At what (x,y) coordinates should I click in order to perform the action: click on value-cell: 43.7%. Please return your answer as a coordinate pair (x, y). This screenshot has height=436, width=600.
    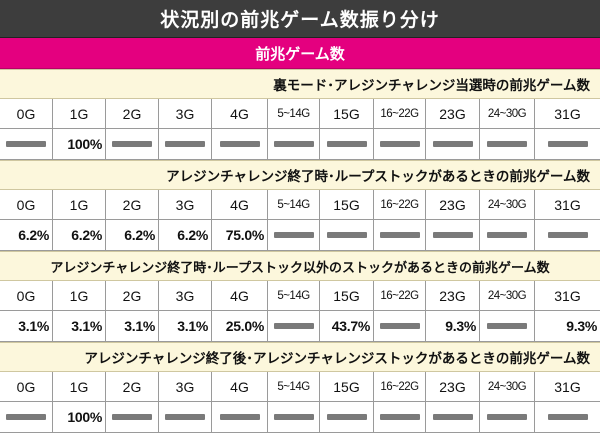
    Looking at the image, I should click on (347, 326).